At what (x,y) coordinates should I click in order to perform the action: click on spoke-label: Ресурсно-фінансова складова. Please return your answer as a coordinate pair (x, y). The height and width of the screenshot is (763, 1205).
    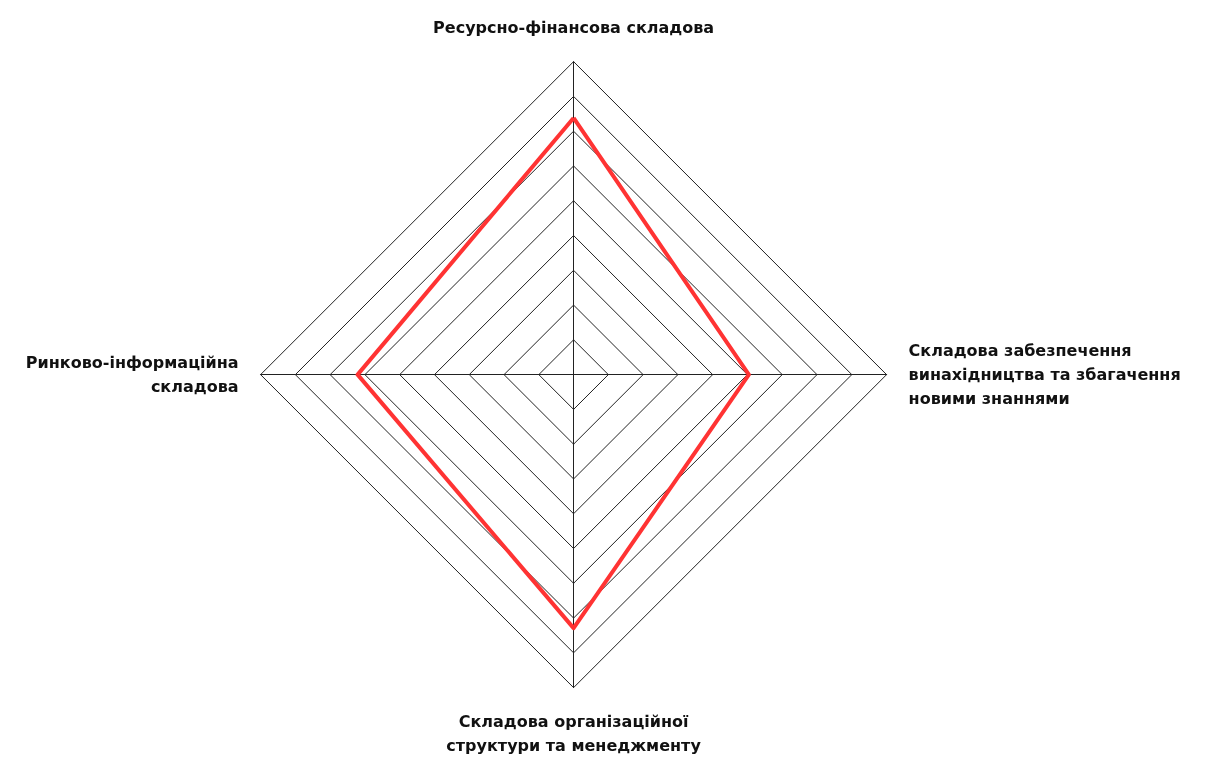
    Looking at the image, I should click on (574, 28).